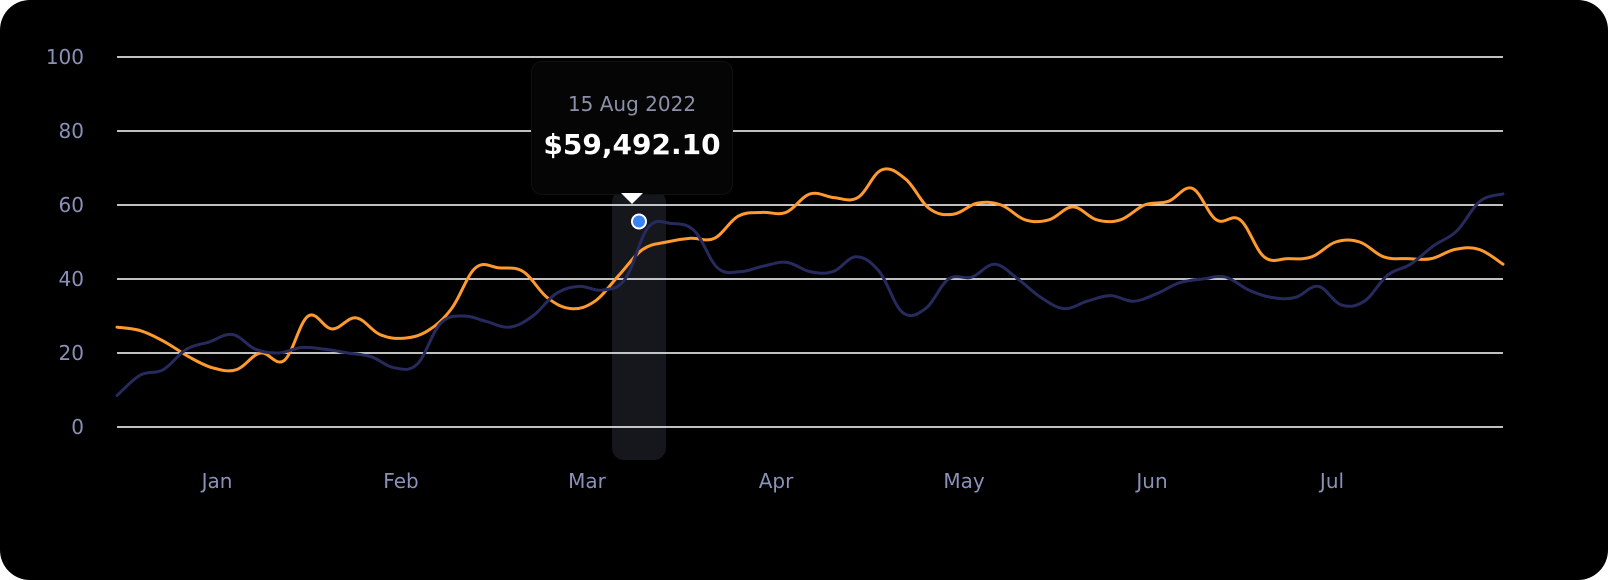 The image size is (1608, 580). I want to click on tooltip-date: 15 Aug 2022, so click(632, 104).